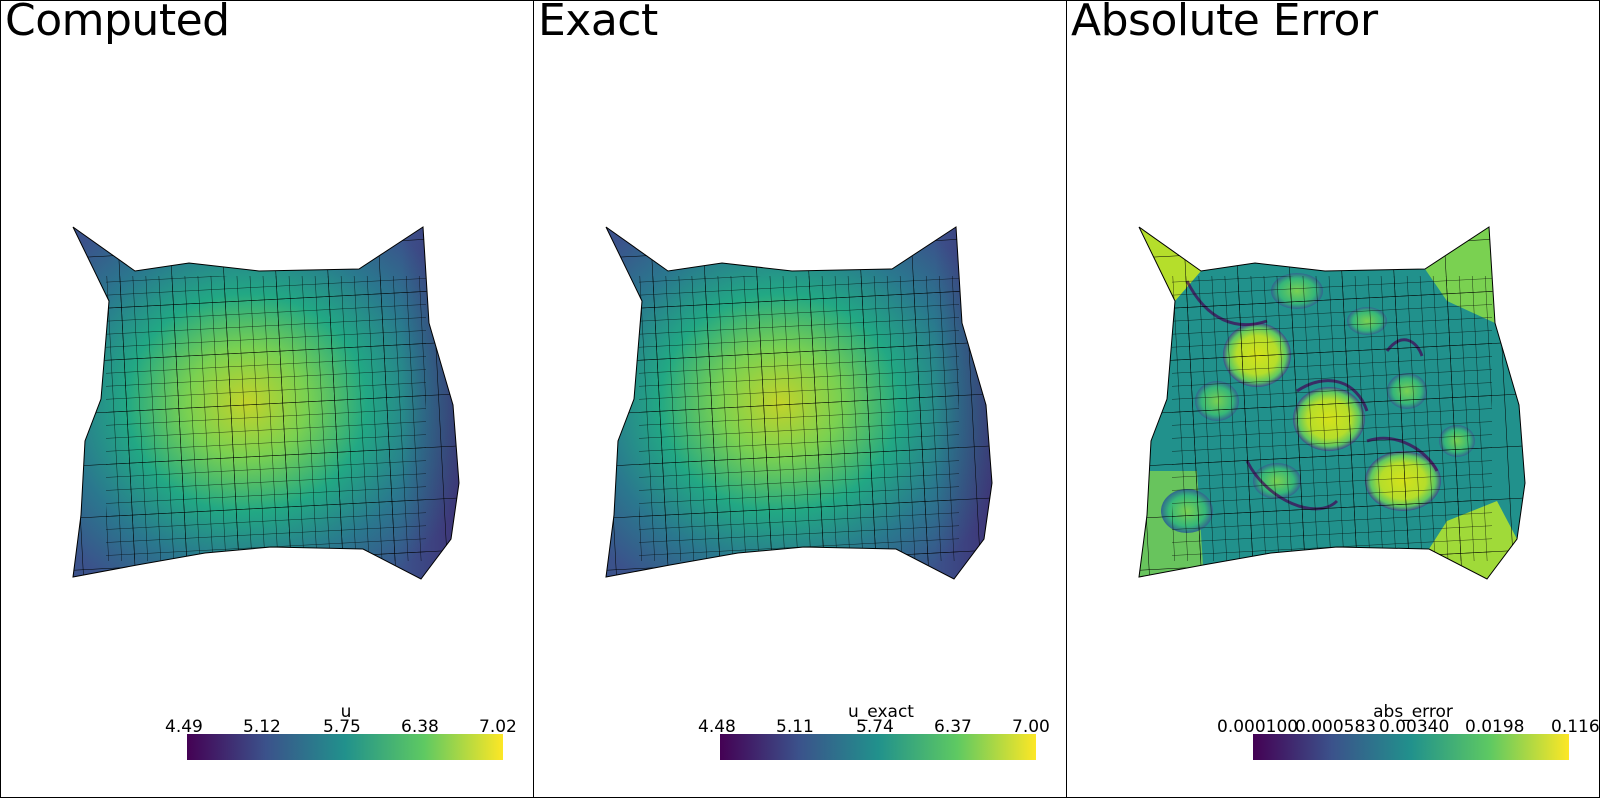 The image size is (1600, 800). I want to click on colorbar-tick: 7.00, so click(1031, 727).